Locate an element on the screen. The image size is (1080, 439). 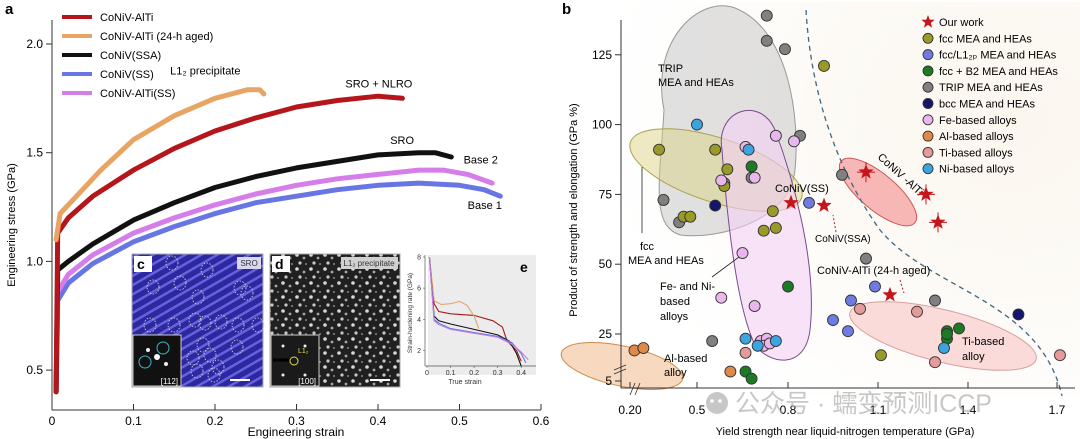
inset-e-x-tick-label: 0.2 is located at coordinates (474, 373).